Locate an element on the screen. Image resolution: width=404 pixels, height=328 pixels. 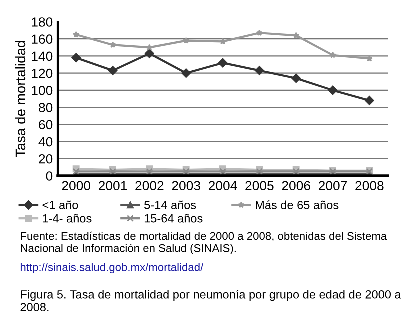
x-tick-label: 2003 is located at coordinates (186, 186).